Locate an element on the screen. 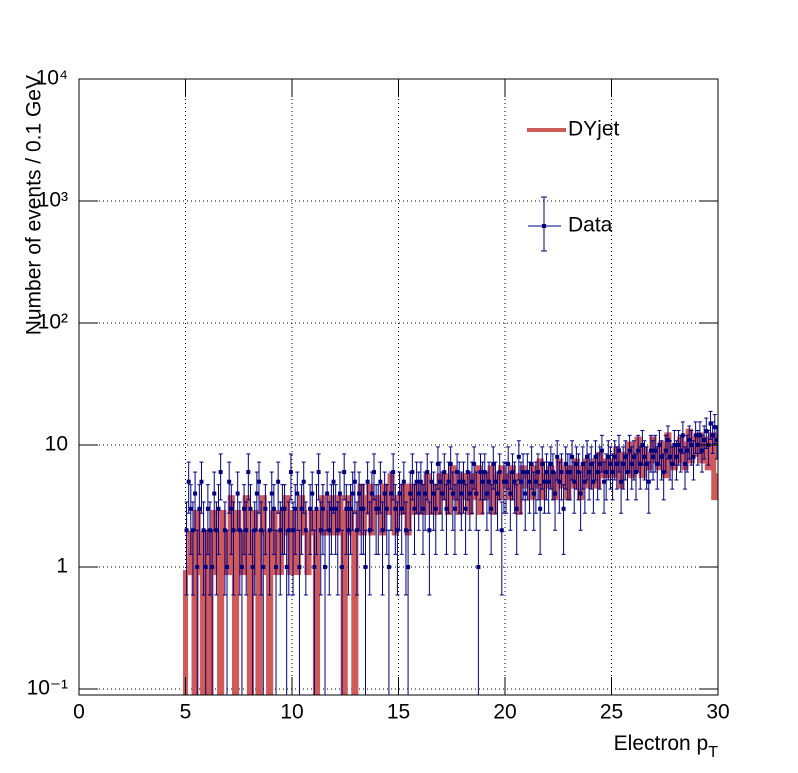 This screenshot has height=773, width=798. x-tick-label: 5 is located at coordinates (186, 712).